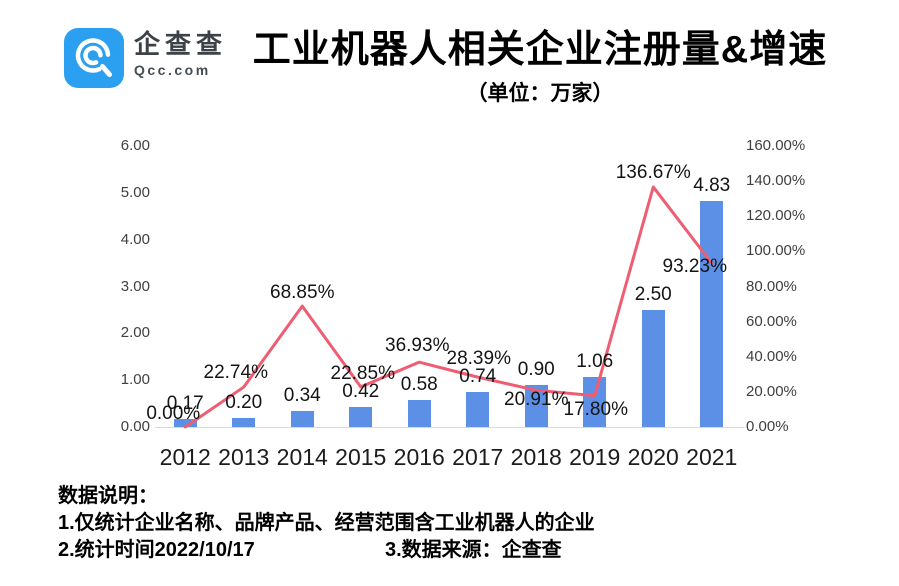 This screenshot has width=899, height=586. Describe the element at coordinates (776, 145) in the screenshot. I see `right-tick: 160.00%` at that location.